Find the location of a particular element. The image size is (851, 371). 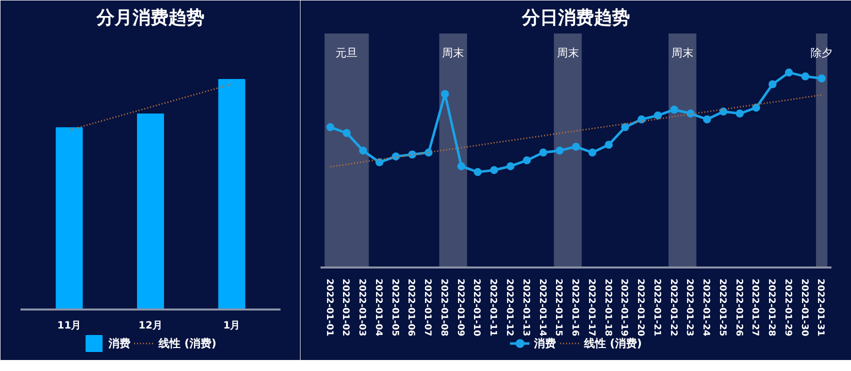

x-tick-label: 2022-01-31 is located at coordinates (820, 307).